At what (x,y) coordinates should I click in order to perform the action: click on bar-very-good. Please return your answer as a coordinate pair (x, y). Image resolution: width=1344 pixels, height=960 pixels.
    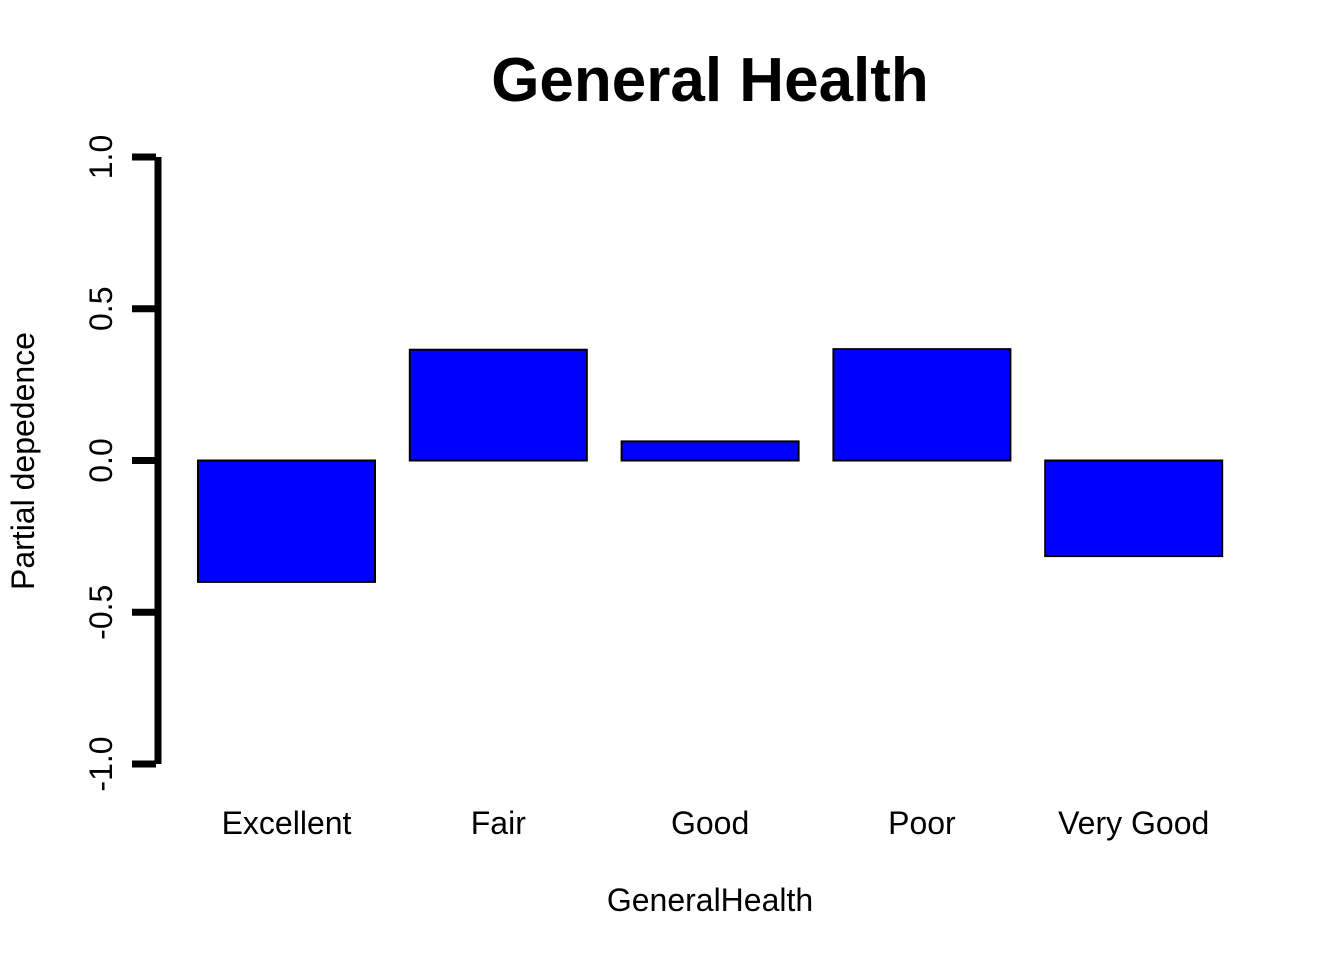
    Looking at the image, I should click on (1134, 508).